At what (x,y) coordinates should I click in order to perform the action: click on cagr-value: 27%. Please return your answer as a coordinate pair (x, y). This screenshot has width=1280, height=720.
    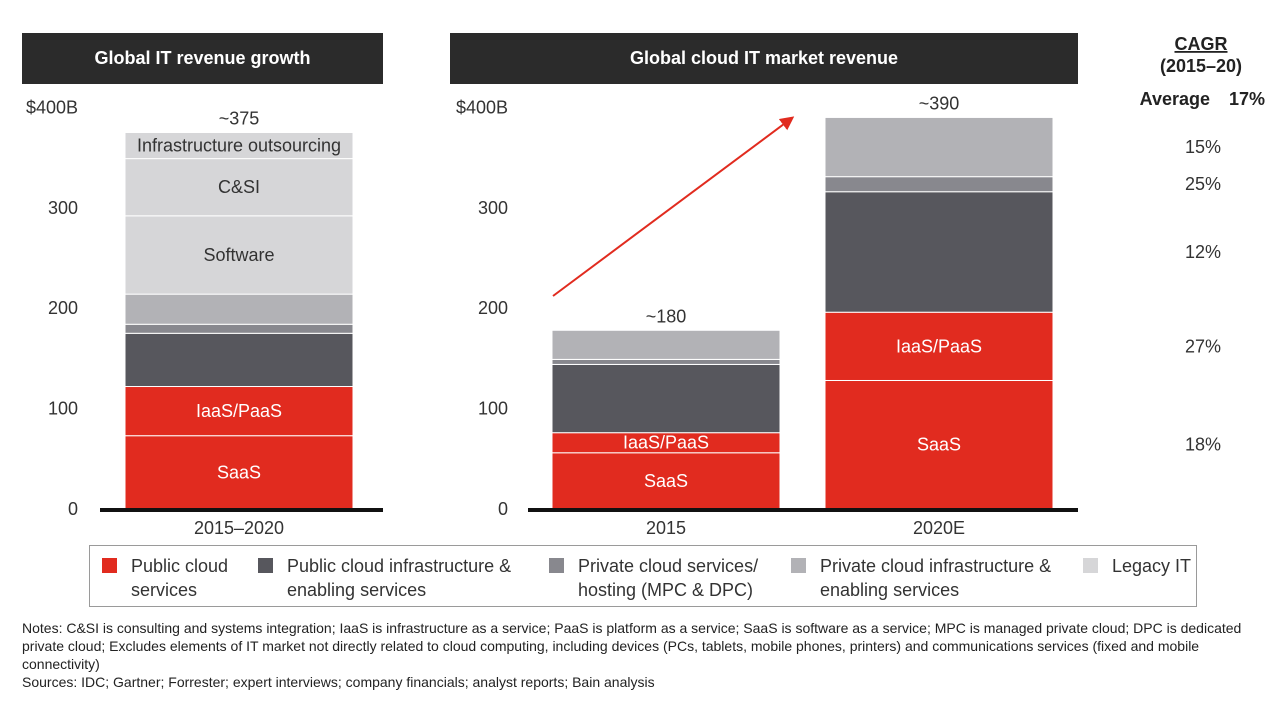
    Looking at the image, I should click on (1203, 346).